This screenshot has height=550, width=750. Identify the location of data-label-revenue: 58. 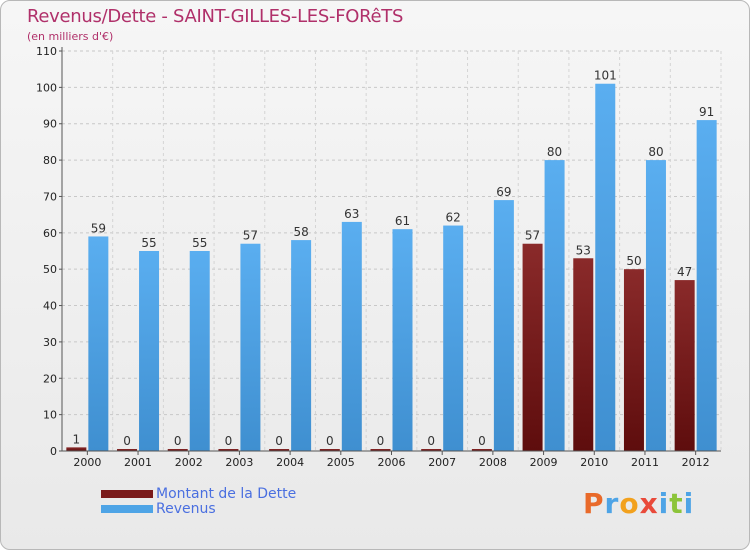
(300, 232).